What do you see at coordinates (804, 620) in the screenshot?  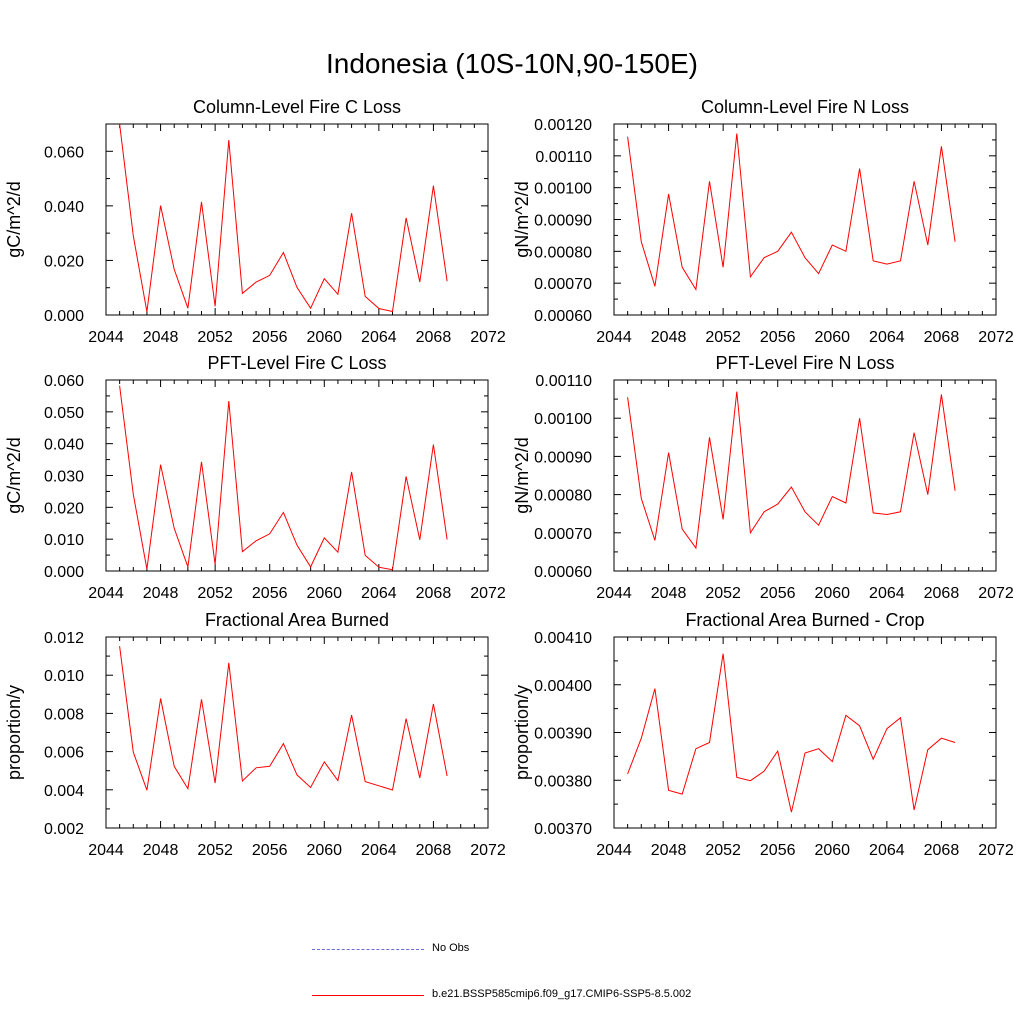 I see `chart-title: Fractional Area Burned - Crop` at bounding box center [804, 620].